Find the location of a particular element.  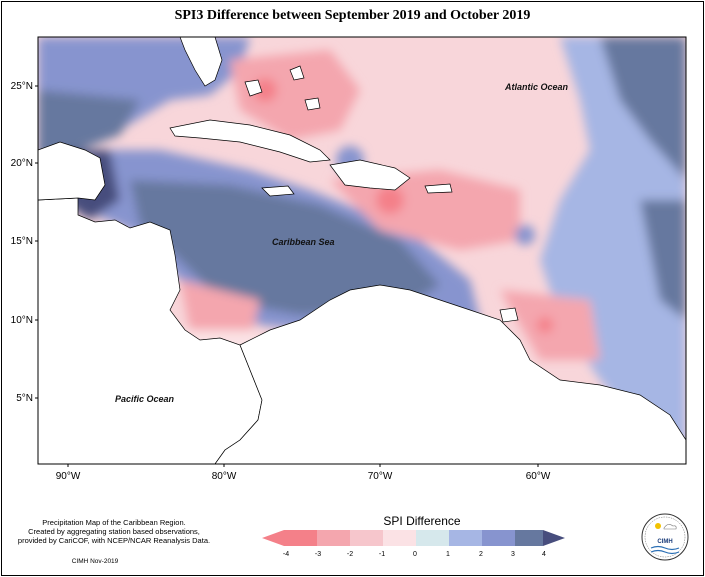

lat-tick-label: 15°N is located at coordinates (22, 241).